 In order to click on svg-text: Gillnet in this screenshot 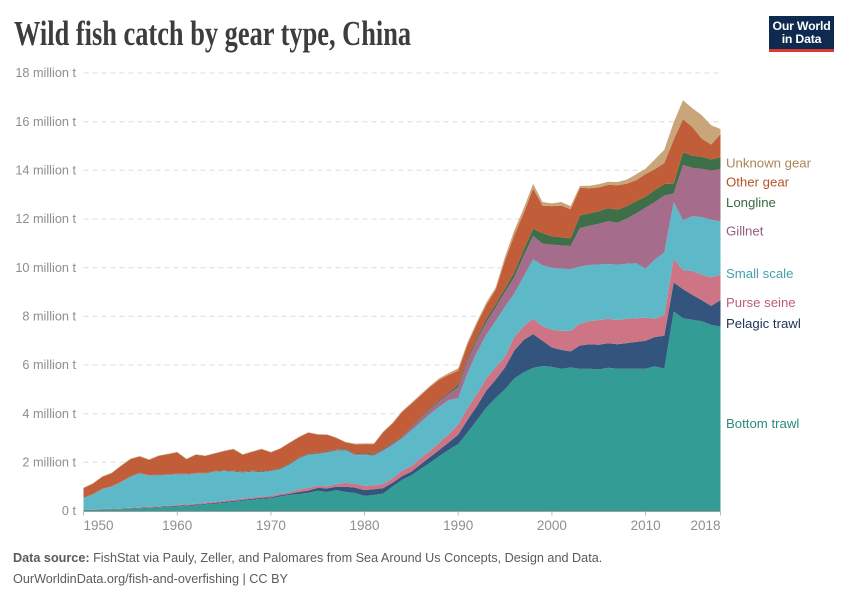, I will do `click(745, 231)`.